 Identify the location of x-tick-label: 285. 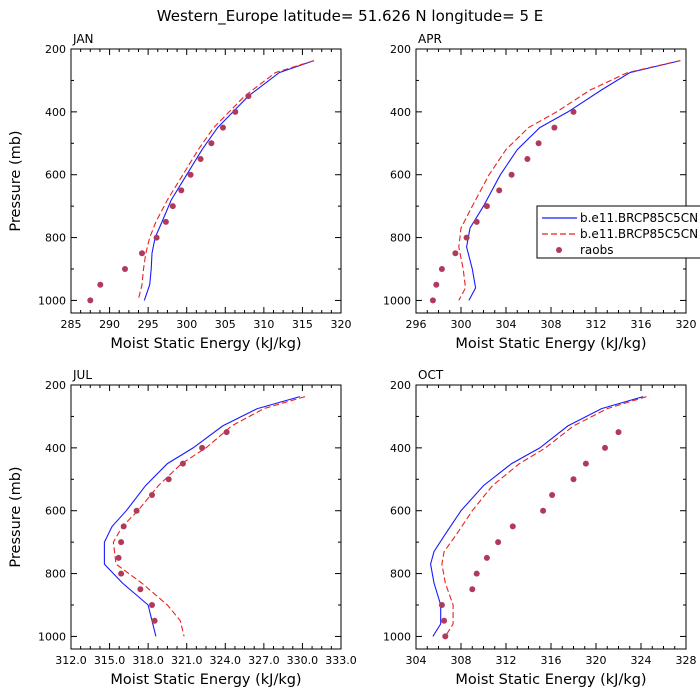
(71, 324).